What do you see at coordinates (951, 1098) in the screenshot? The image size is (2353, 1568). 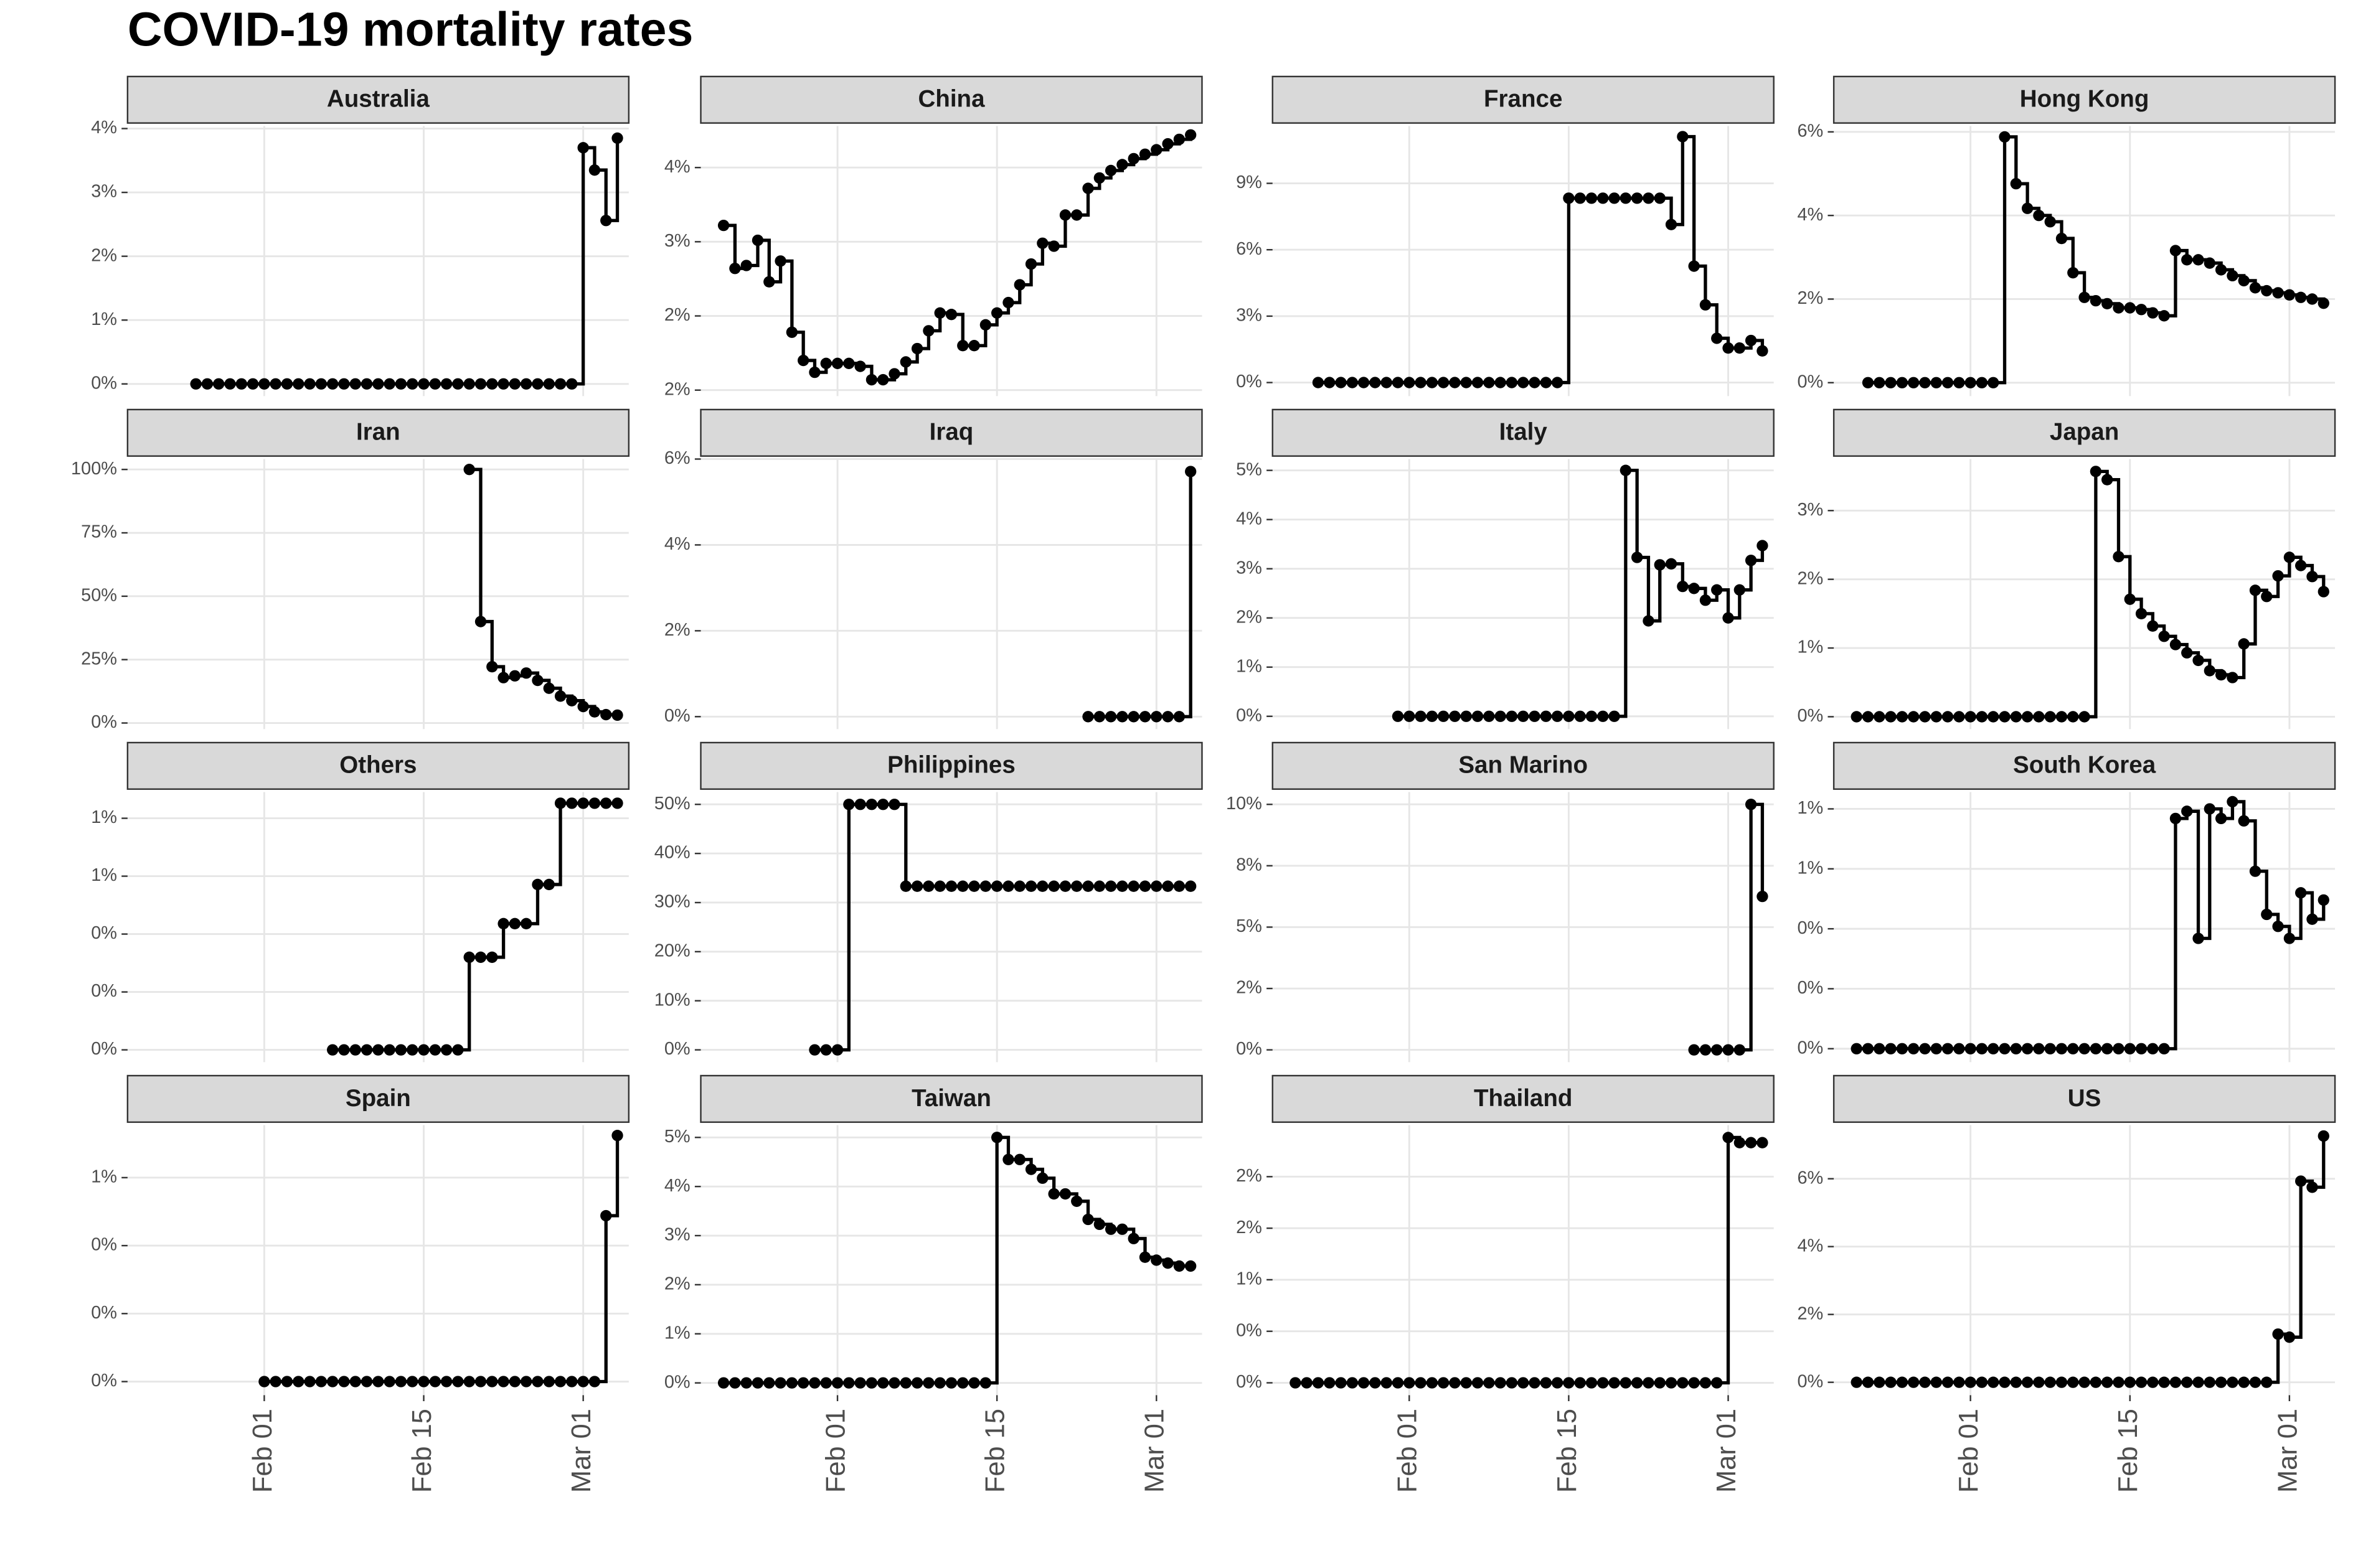 I see `strip-title: Taiwan` at bounding box center [951, 1098].